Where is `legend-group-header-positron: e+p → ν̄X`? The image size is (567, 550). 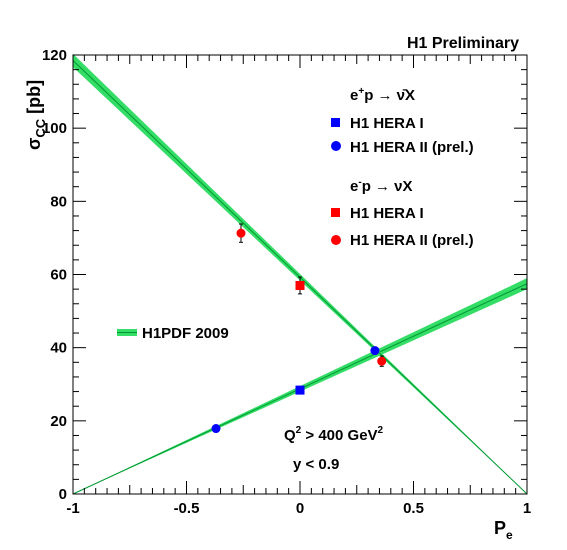
legend-group-header-positron: e+p → ν̄X is located at coordinates (382, 95).